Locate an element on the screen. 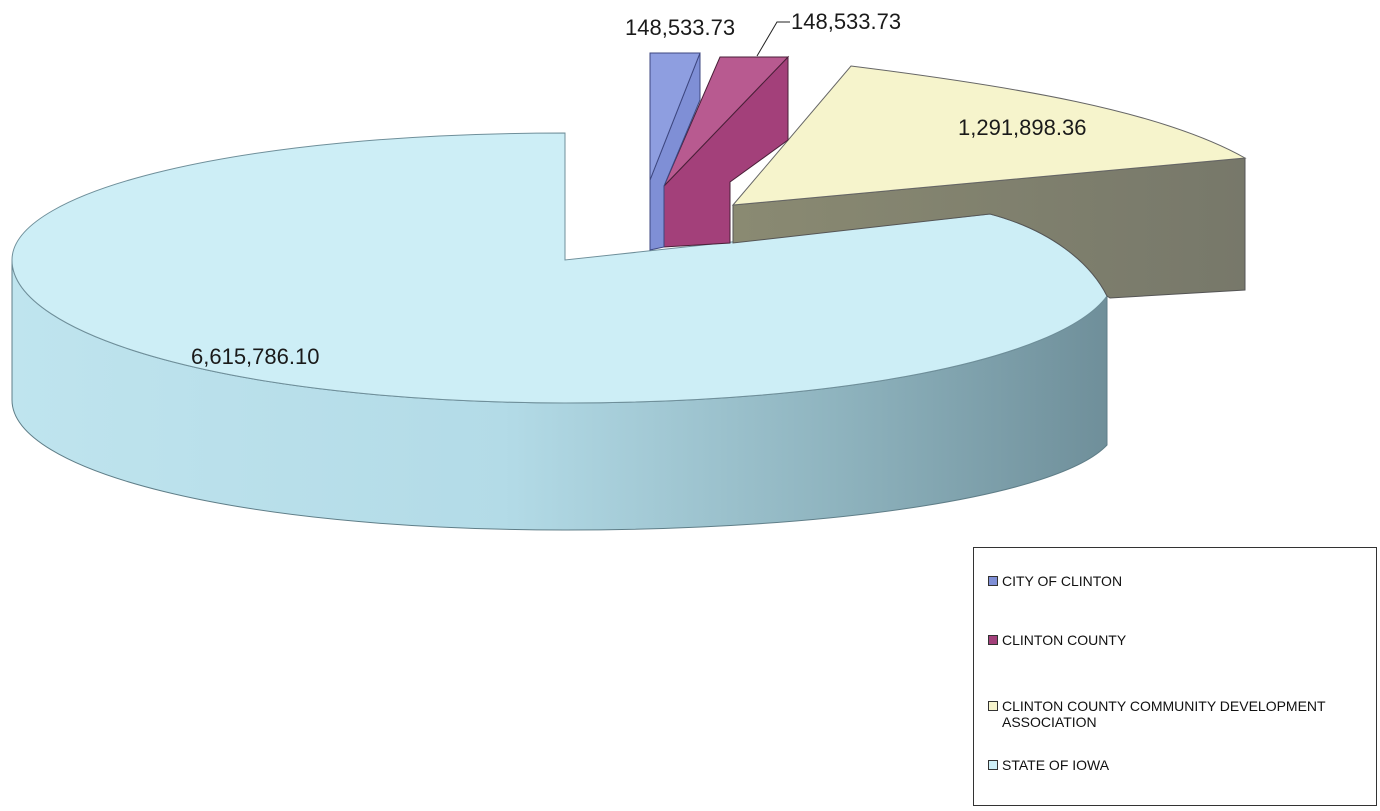  data-label-state-of-iowa: 6,615,786.10 is located at coordinates (255, 356).